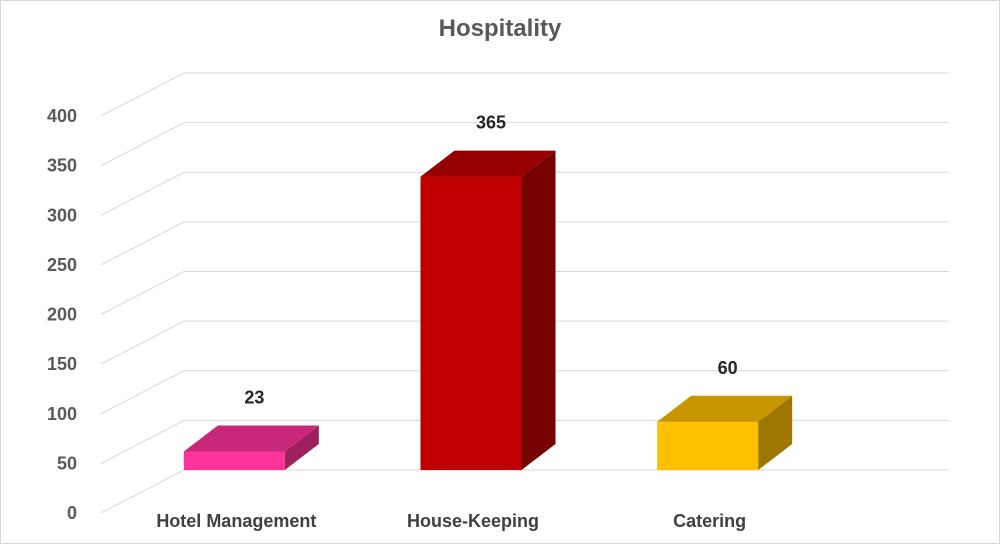  What do you see at coordinates (62, 215) in the screenshot?
I see `y-tick-label: 300` at bounding box center [62, 215].